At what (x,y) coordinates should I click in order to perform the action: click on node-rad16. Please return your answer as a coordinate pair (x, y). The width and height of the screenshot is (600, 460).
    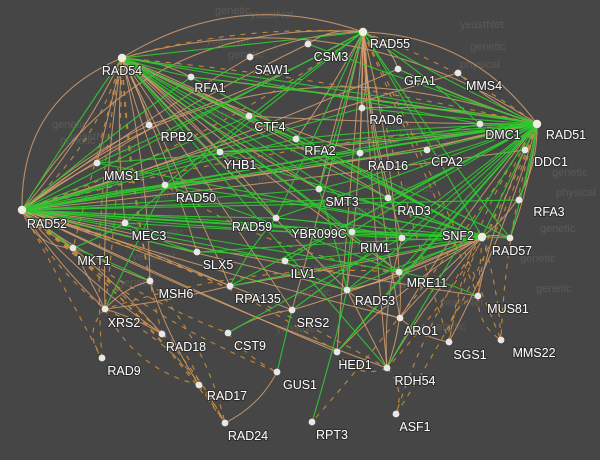
    Looking at the image, I should click on (360, 153).